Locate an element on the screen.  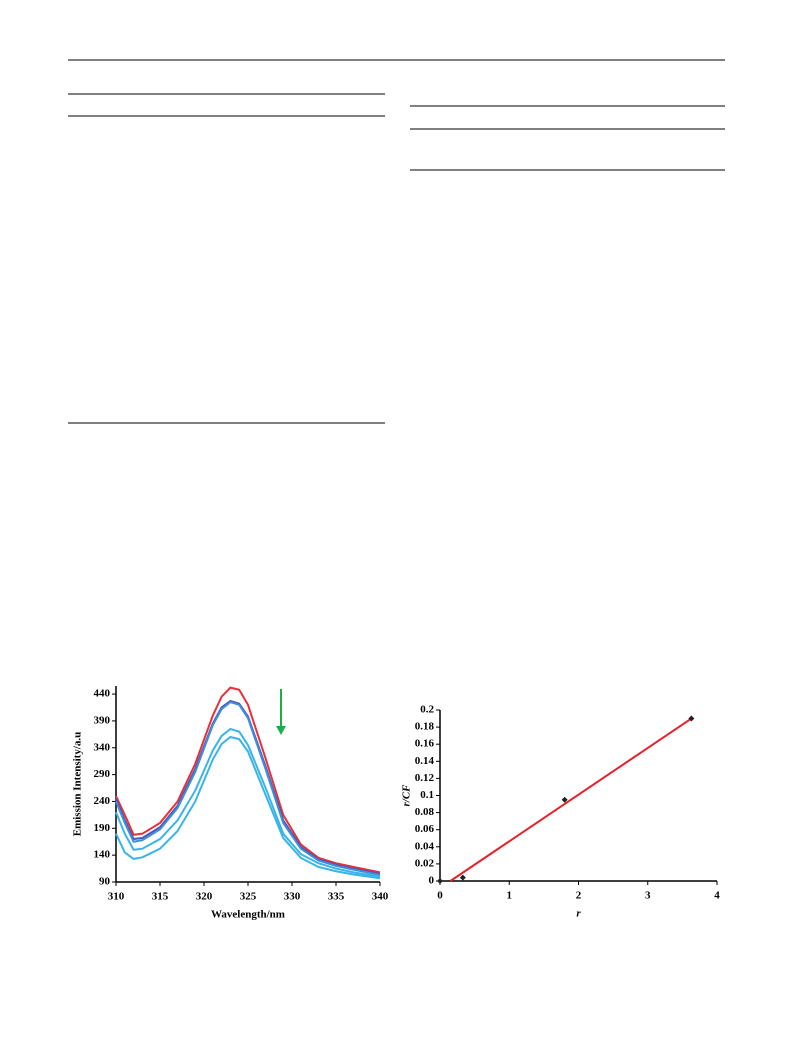
y-axis-label: Emission Intensity/a.u is located at coordinates (78, 784).